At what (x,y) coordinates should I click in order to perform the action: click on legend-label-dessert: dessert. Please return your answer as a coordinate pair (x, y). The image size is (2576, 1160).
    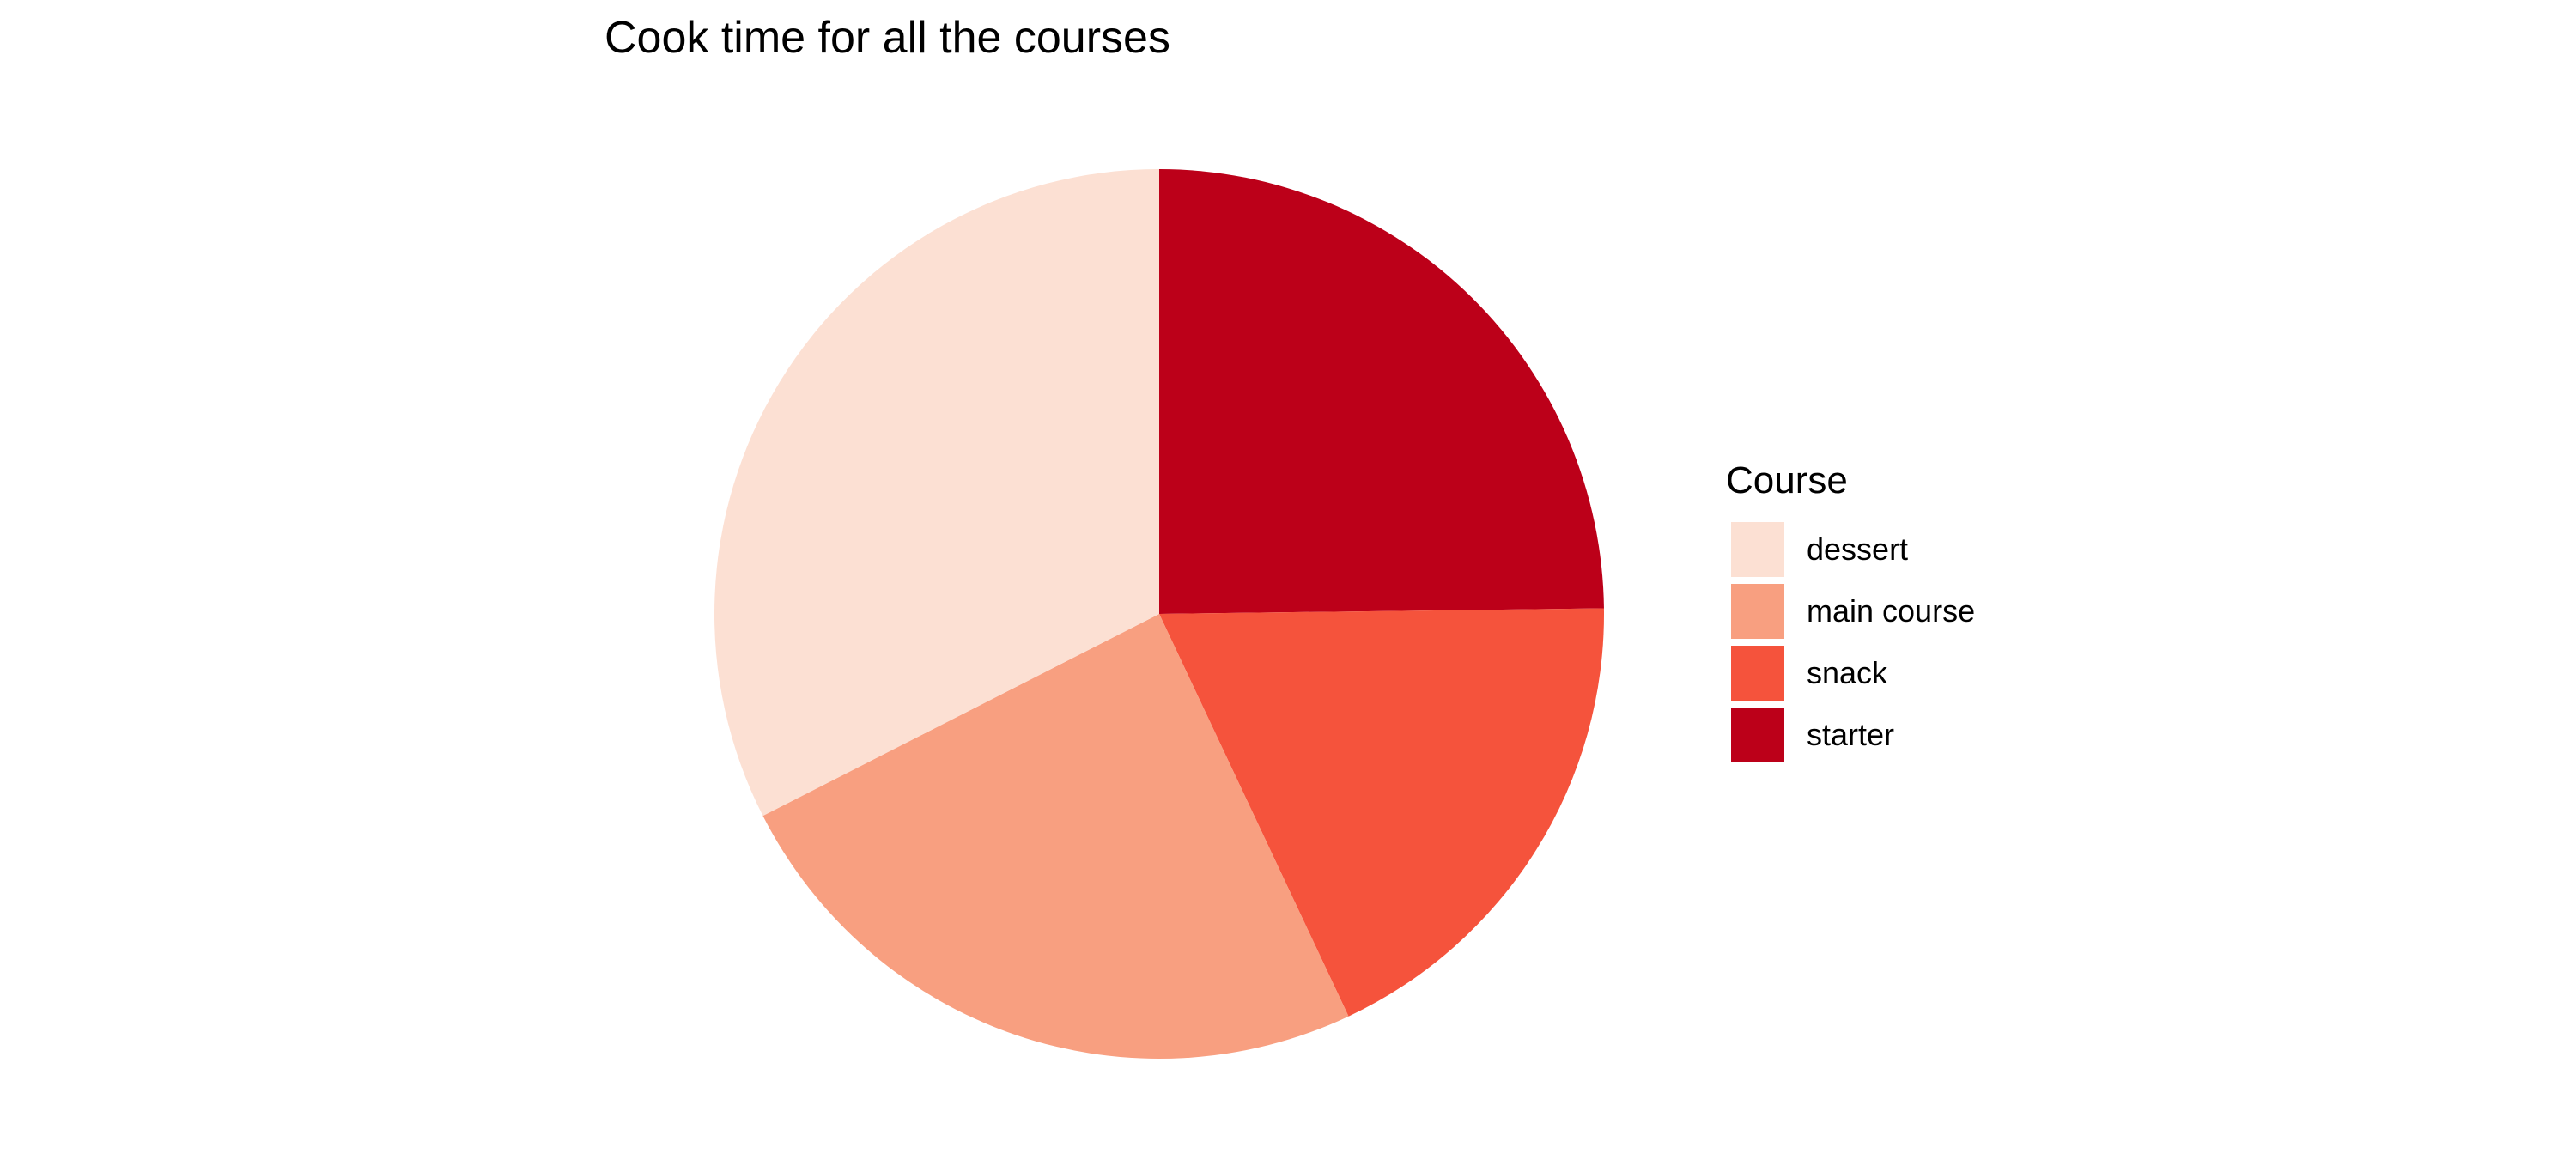
    Looking at the image, I should click on (1858, 549).